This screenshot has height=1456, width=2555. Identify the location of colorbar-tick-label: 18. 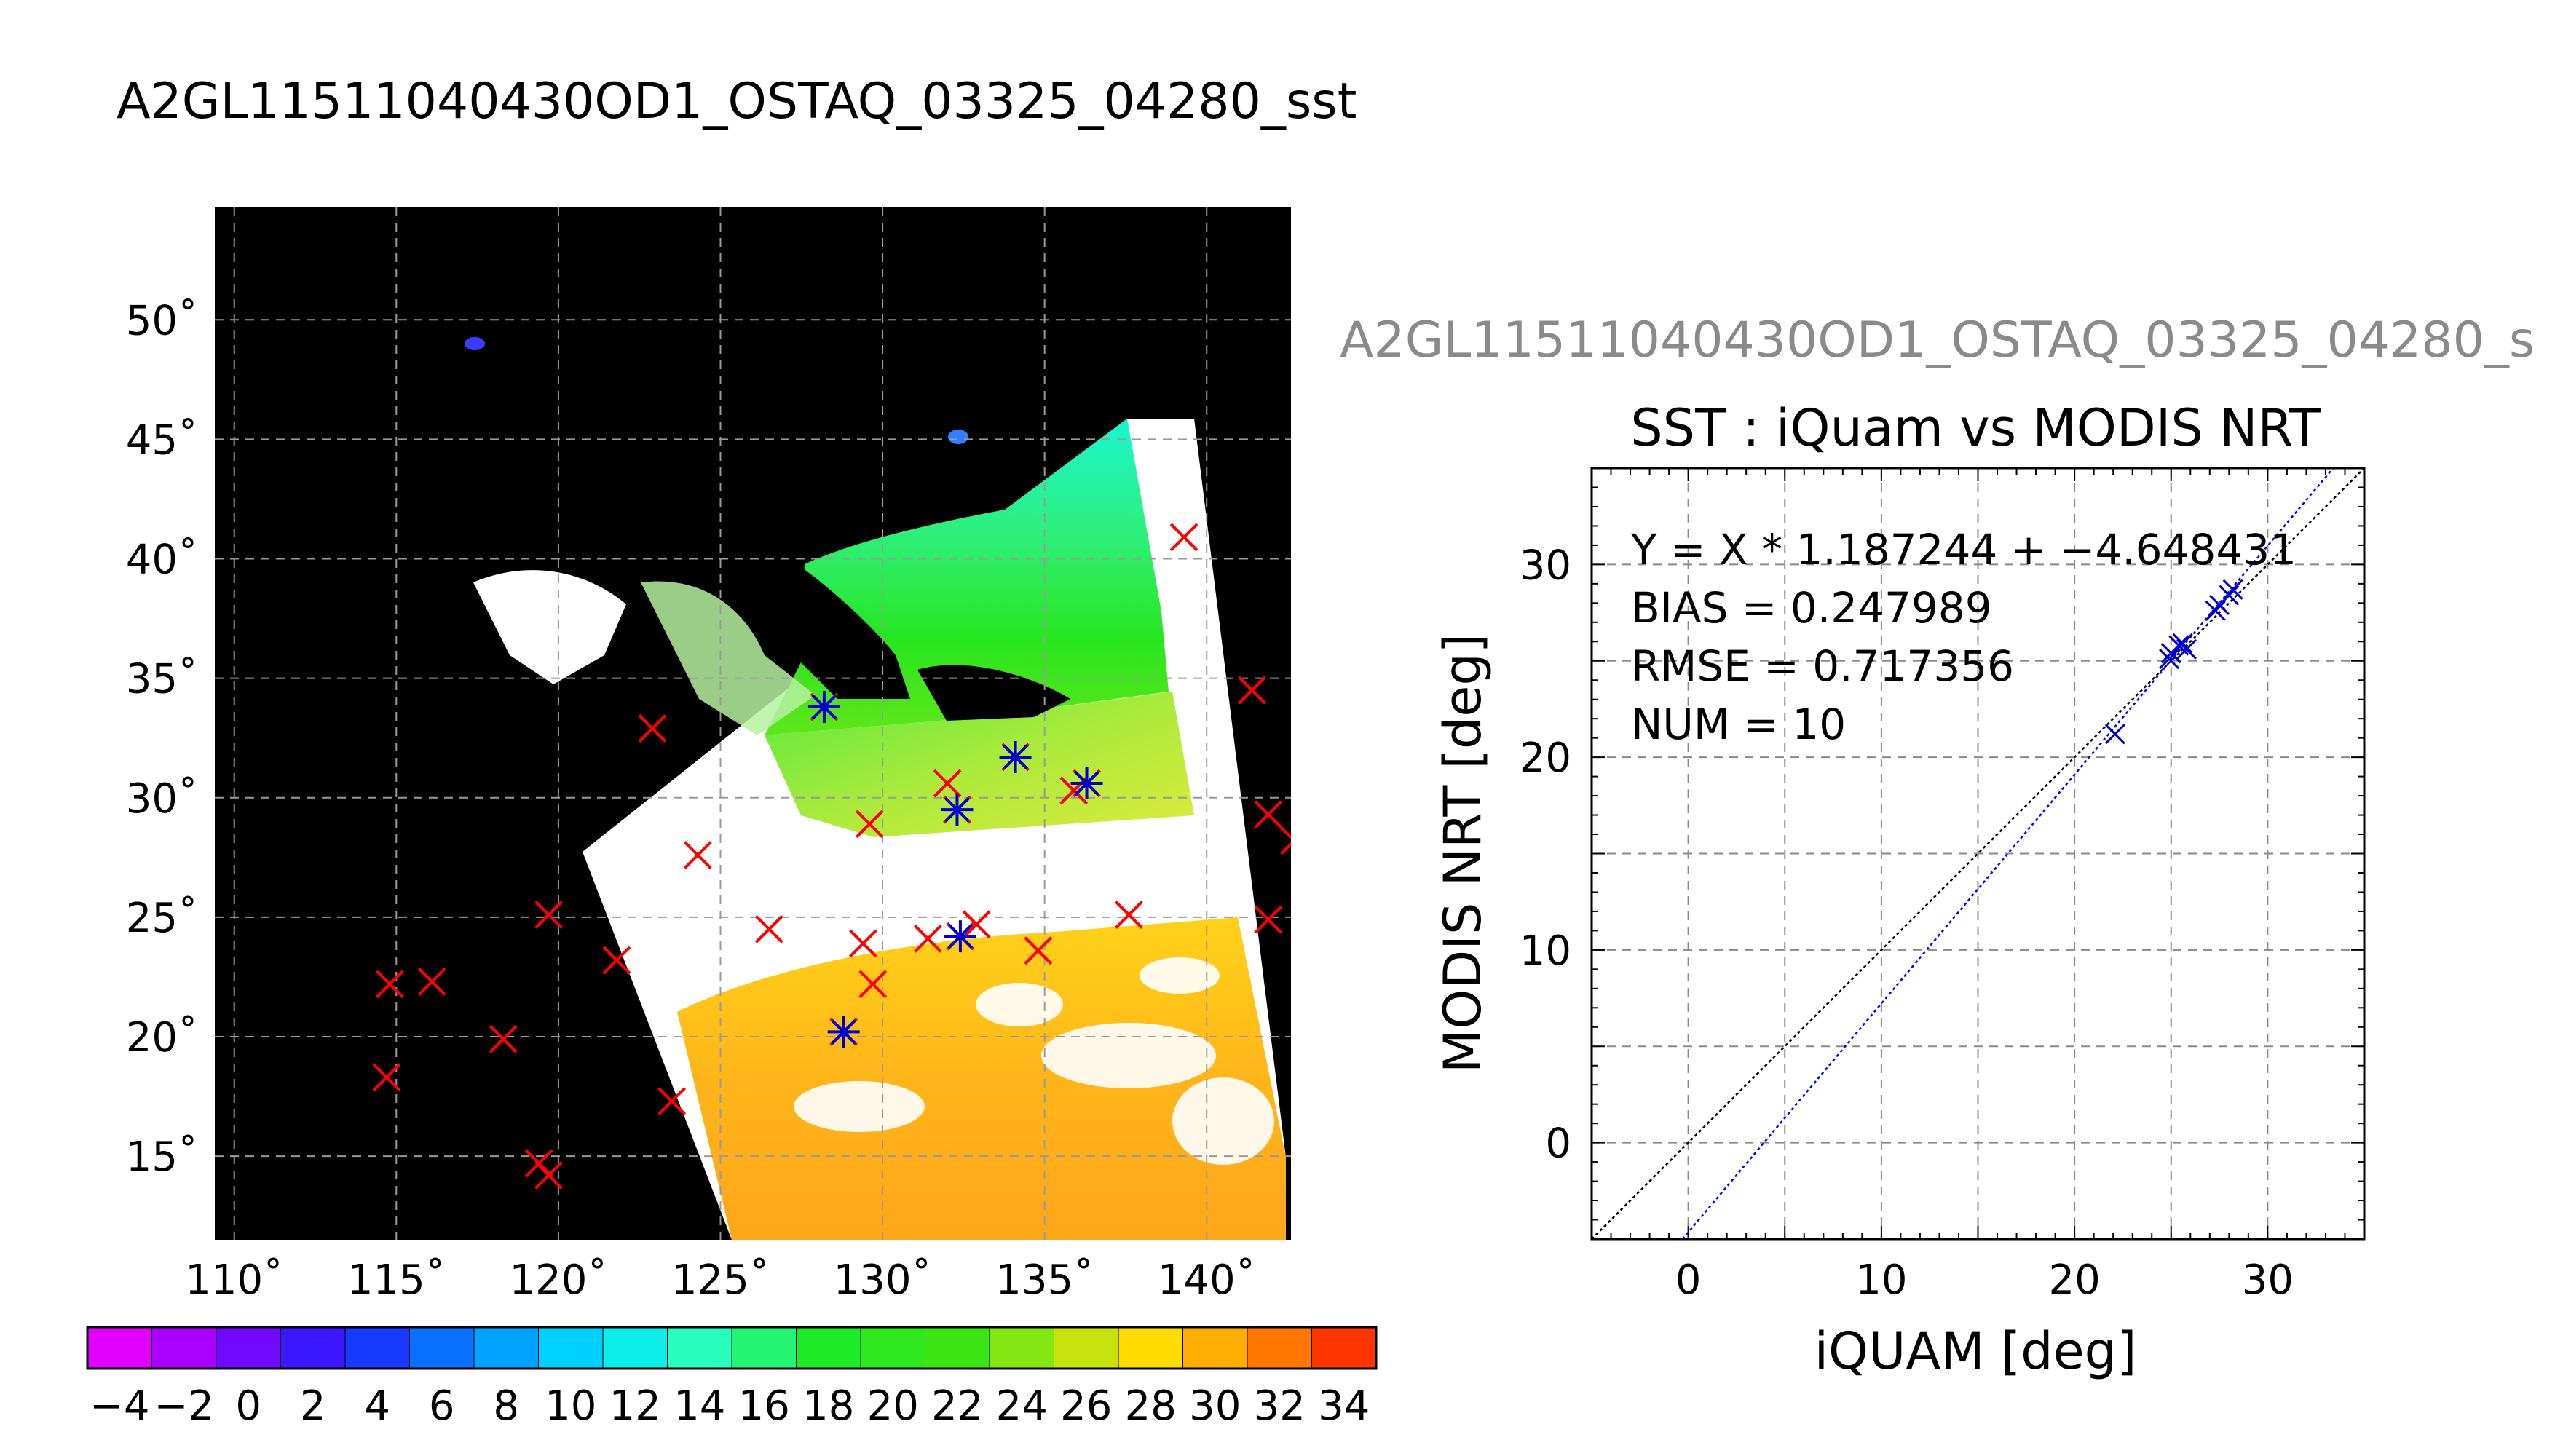
(828, 1406).